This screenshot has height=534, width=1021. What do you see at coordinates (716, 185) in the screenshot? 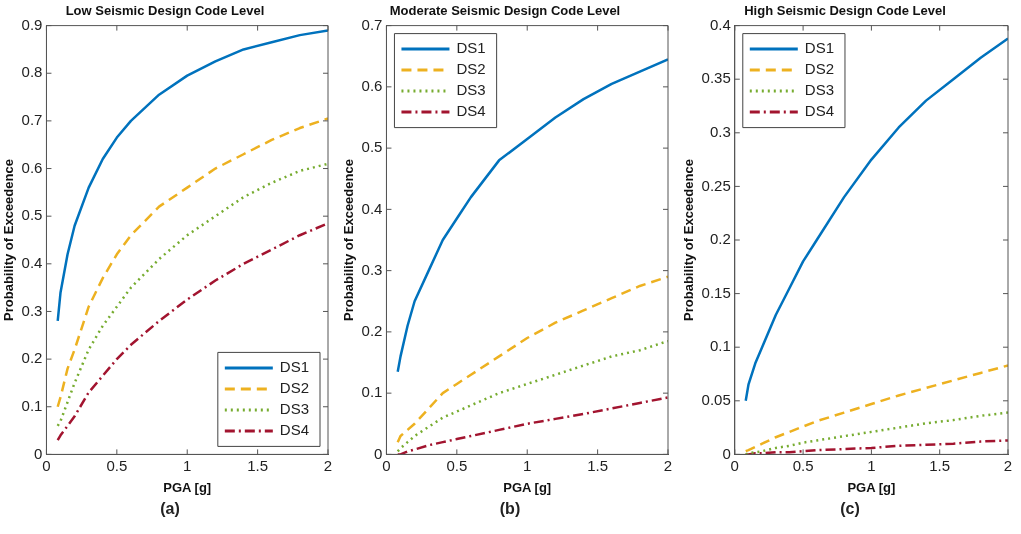
I see `y-tick-label: 0.25` at bounding box center [716, 185].